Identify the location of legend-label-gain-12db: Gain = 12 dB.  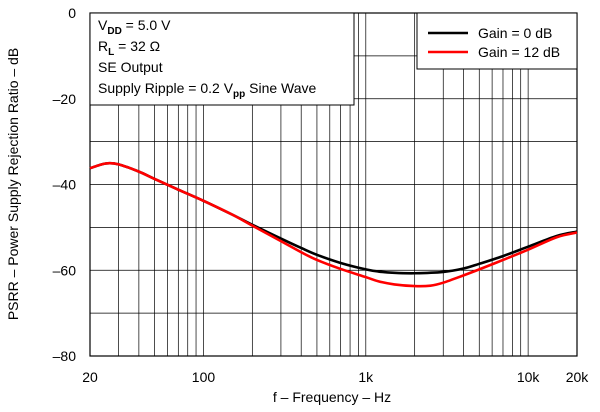
(519, 52).